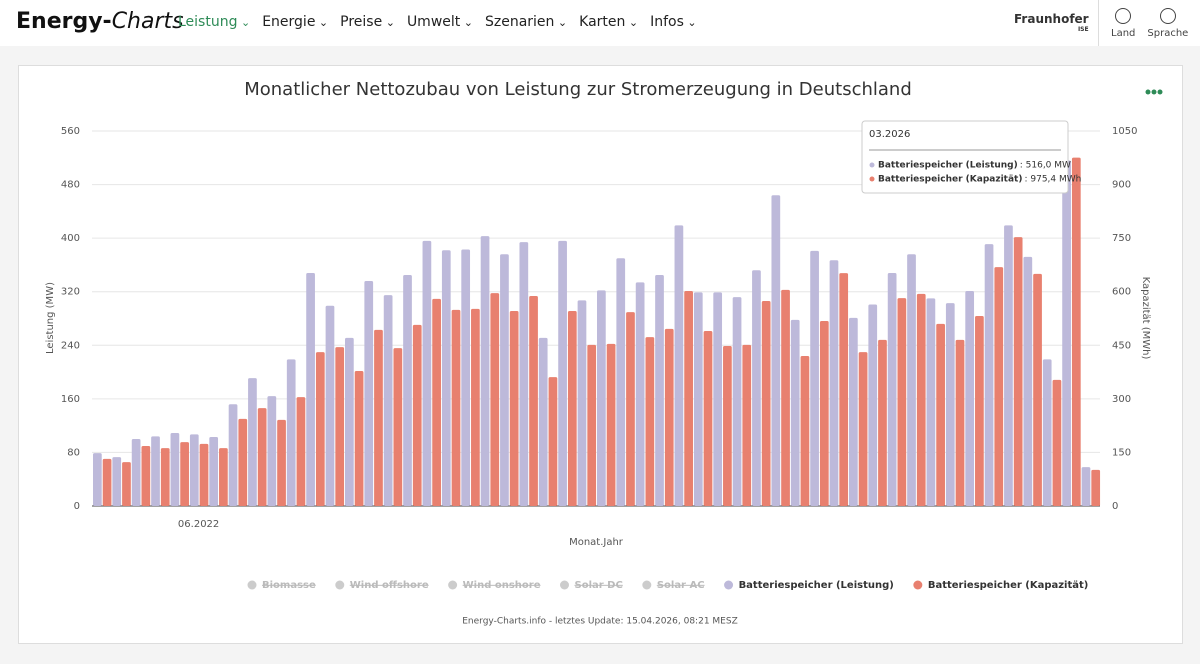  I want to click on y-tick-label: 80, so click(73, 452).